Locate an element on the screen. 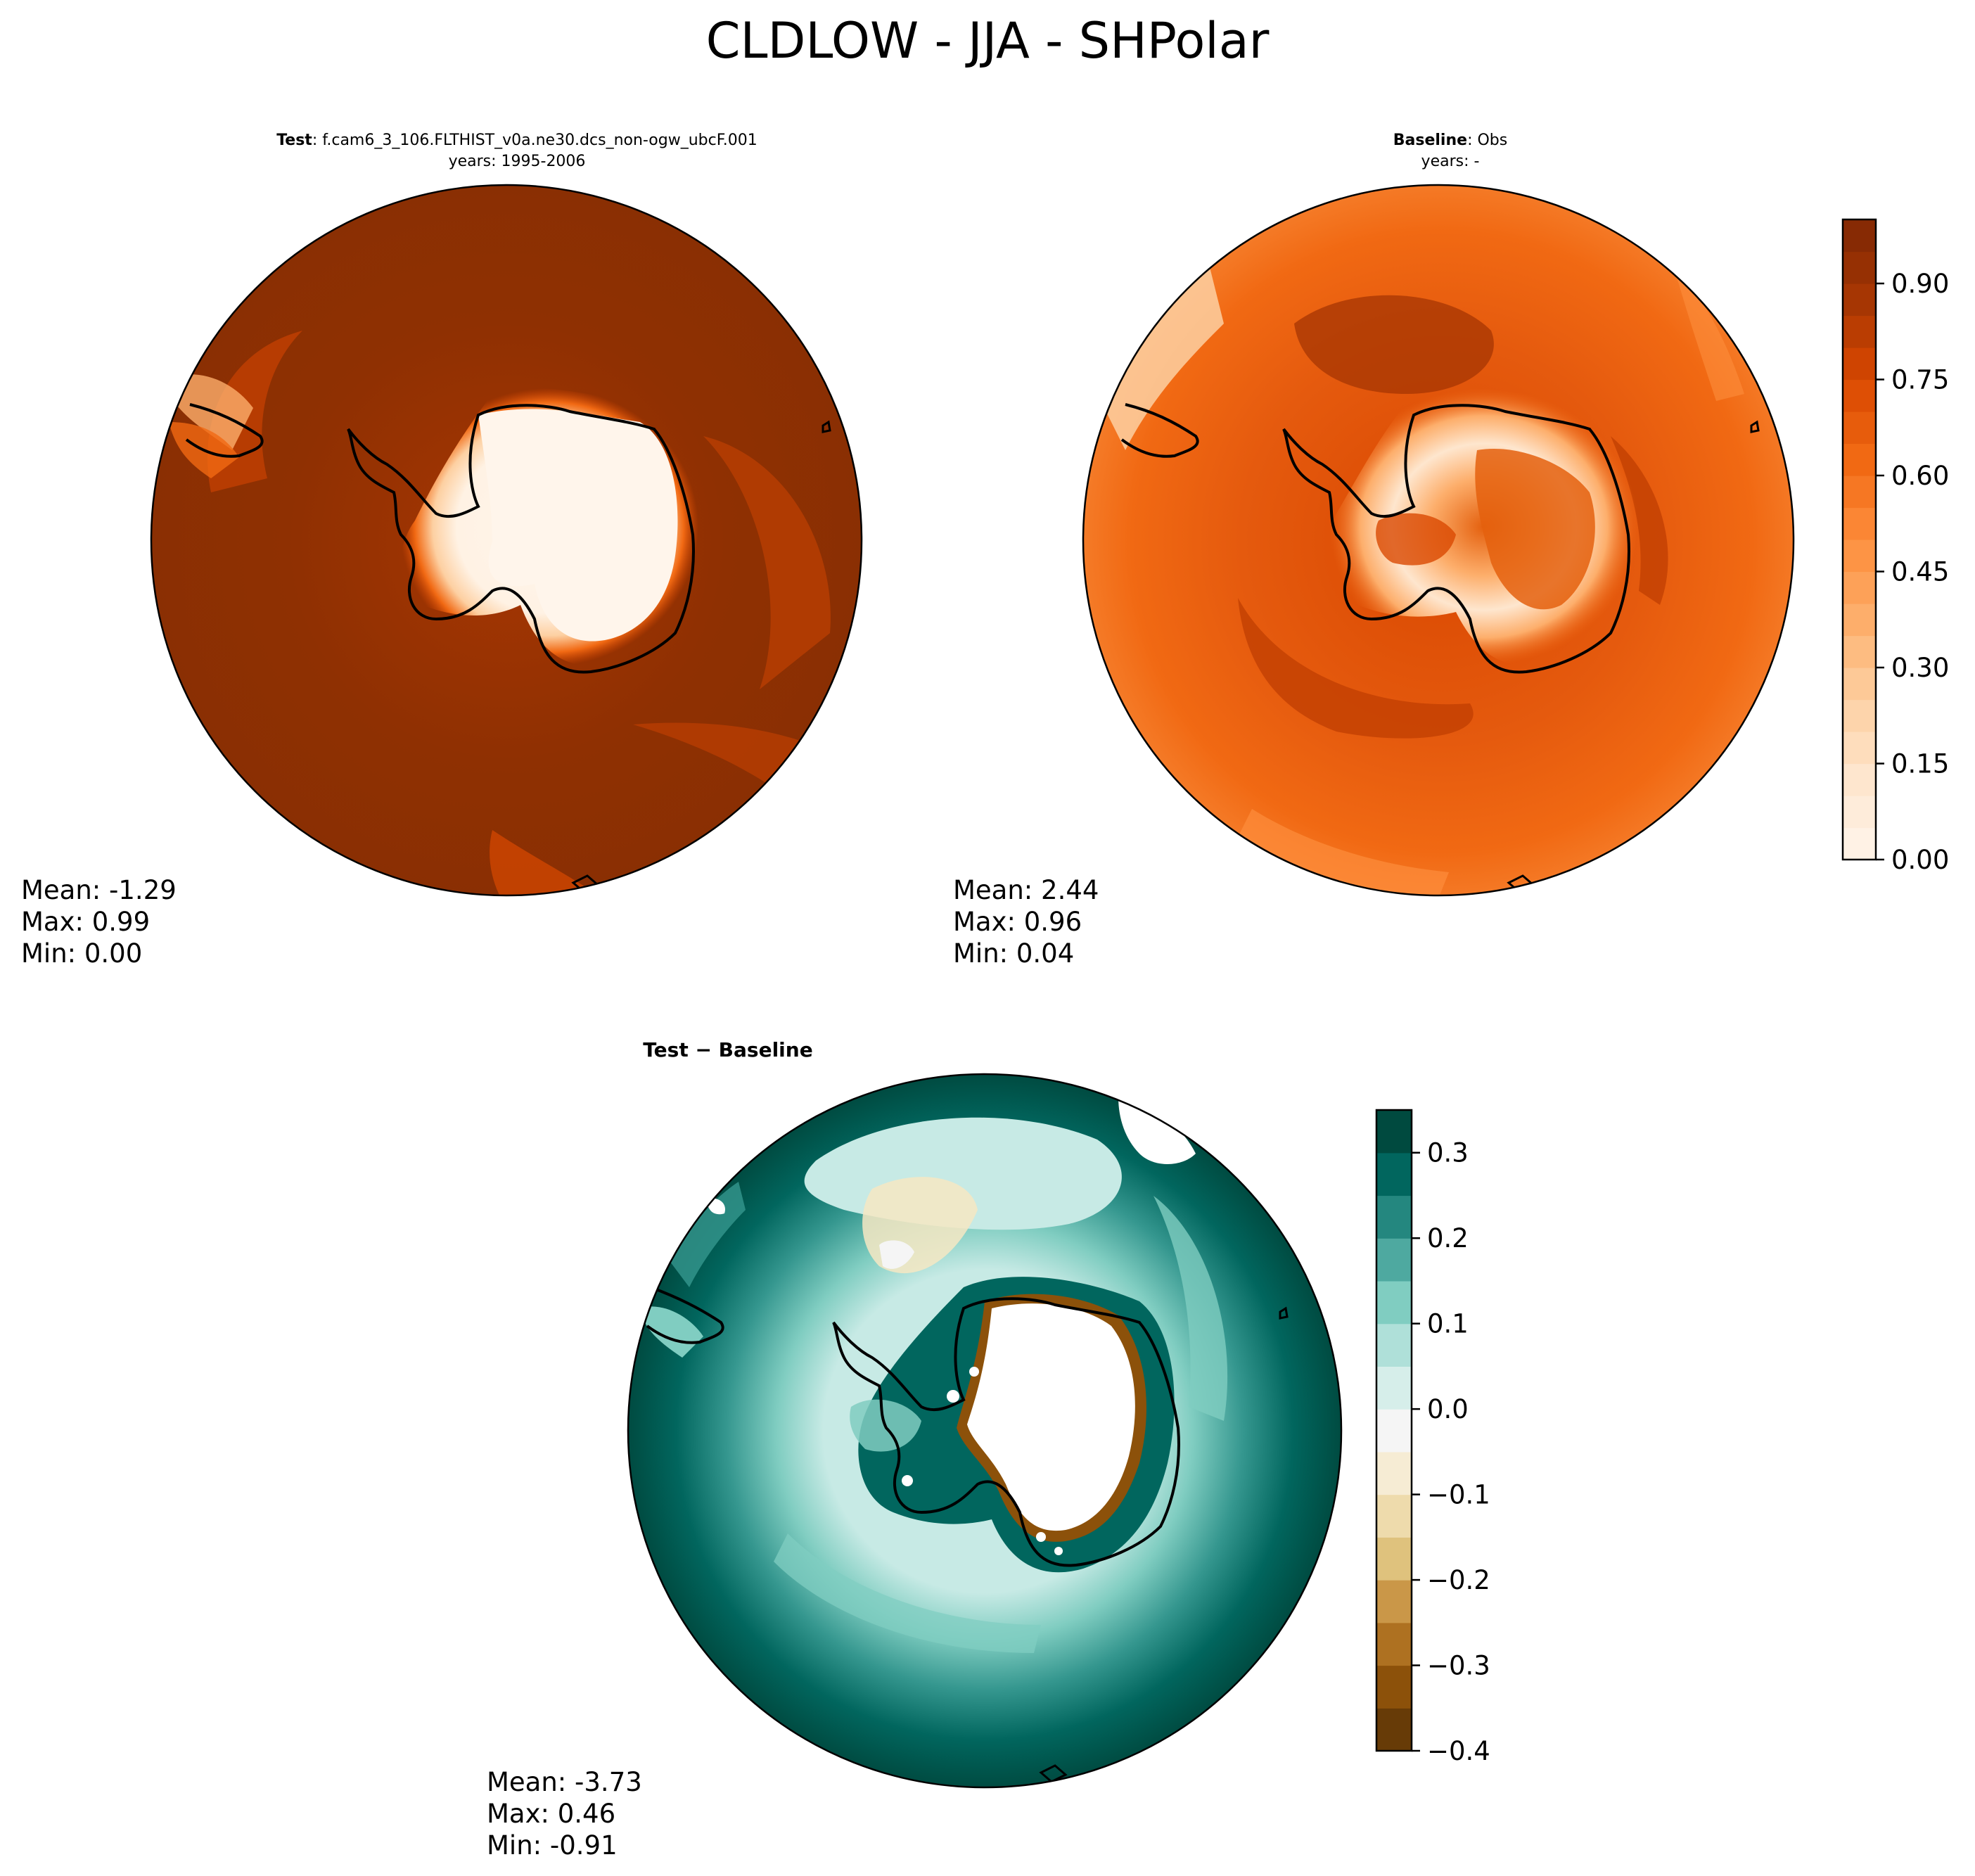 The height and width of the screenshot is (1876, 1975). sequential-colorbar: 0.00 0.15 0.30 0.45 0.60 0.75 0.90 is located at coordinates (1895, 546).